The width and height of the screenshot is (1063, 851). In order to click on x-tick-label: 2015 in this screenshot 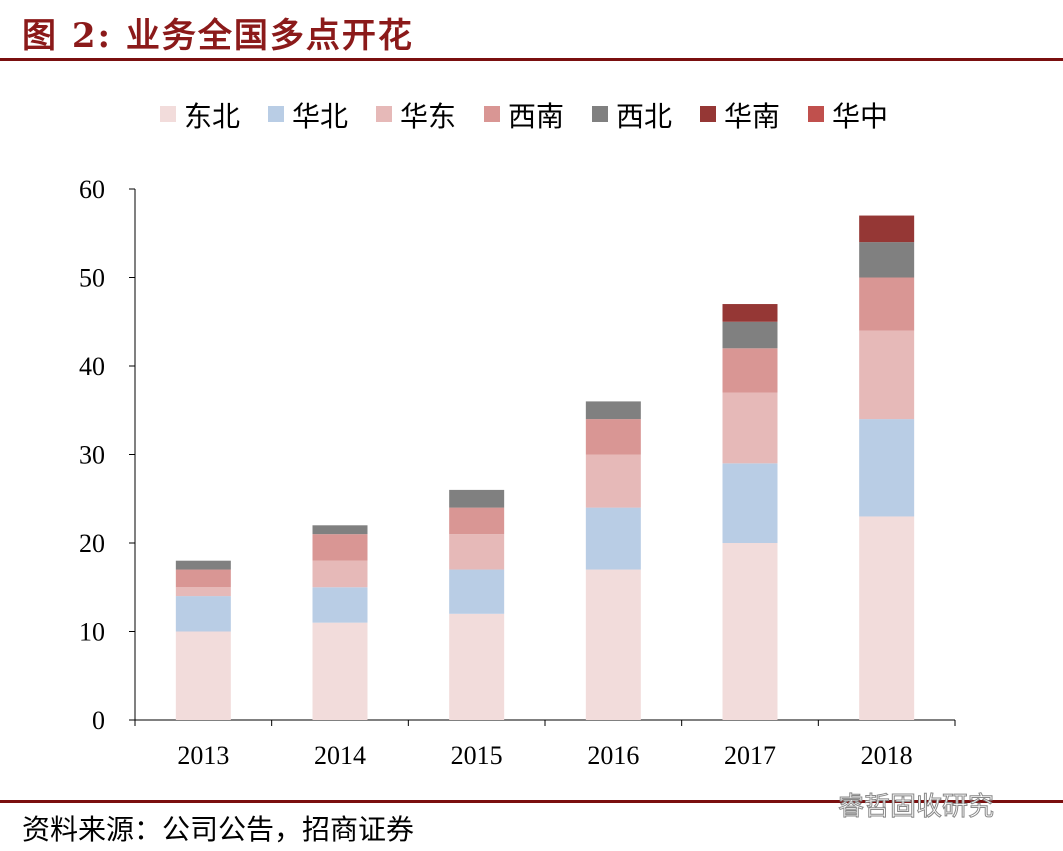, I will do `click(477, 755)`.